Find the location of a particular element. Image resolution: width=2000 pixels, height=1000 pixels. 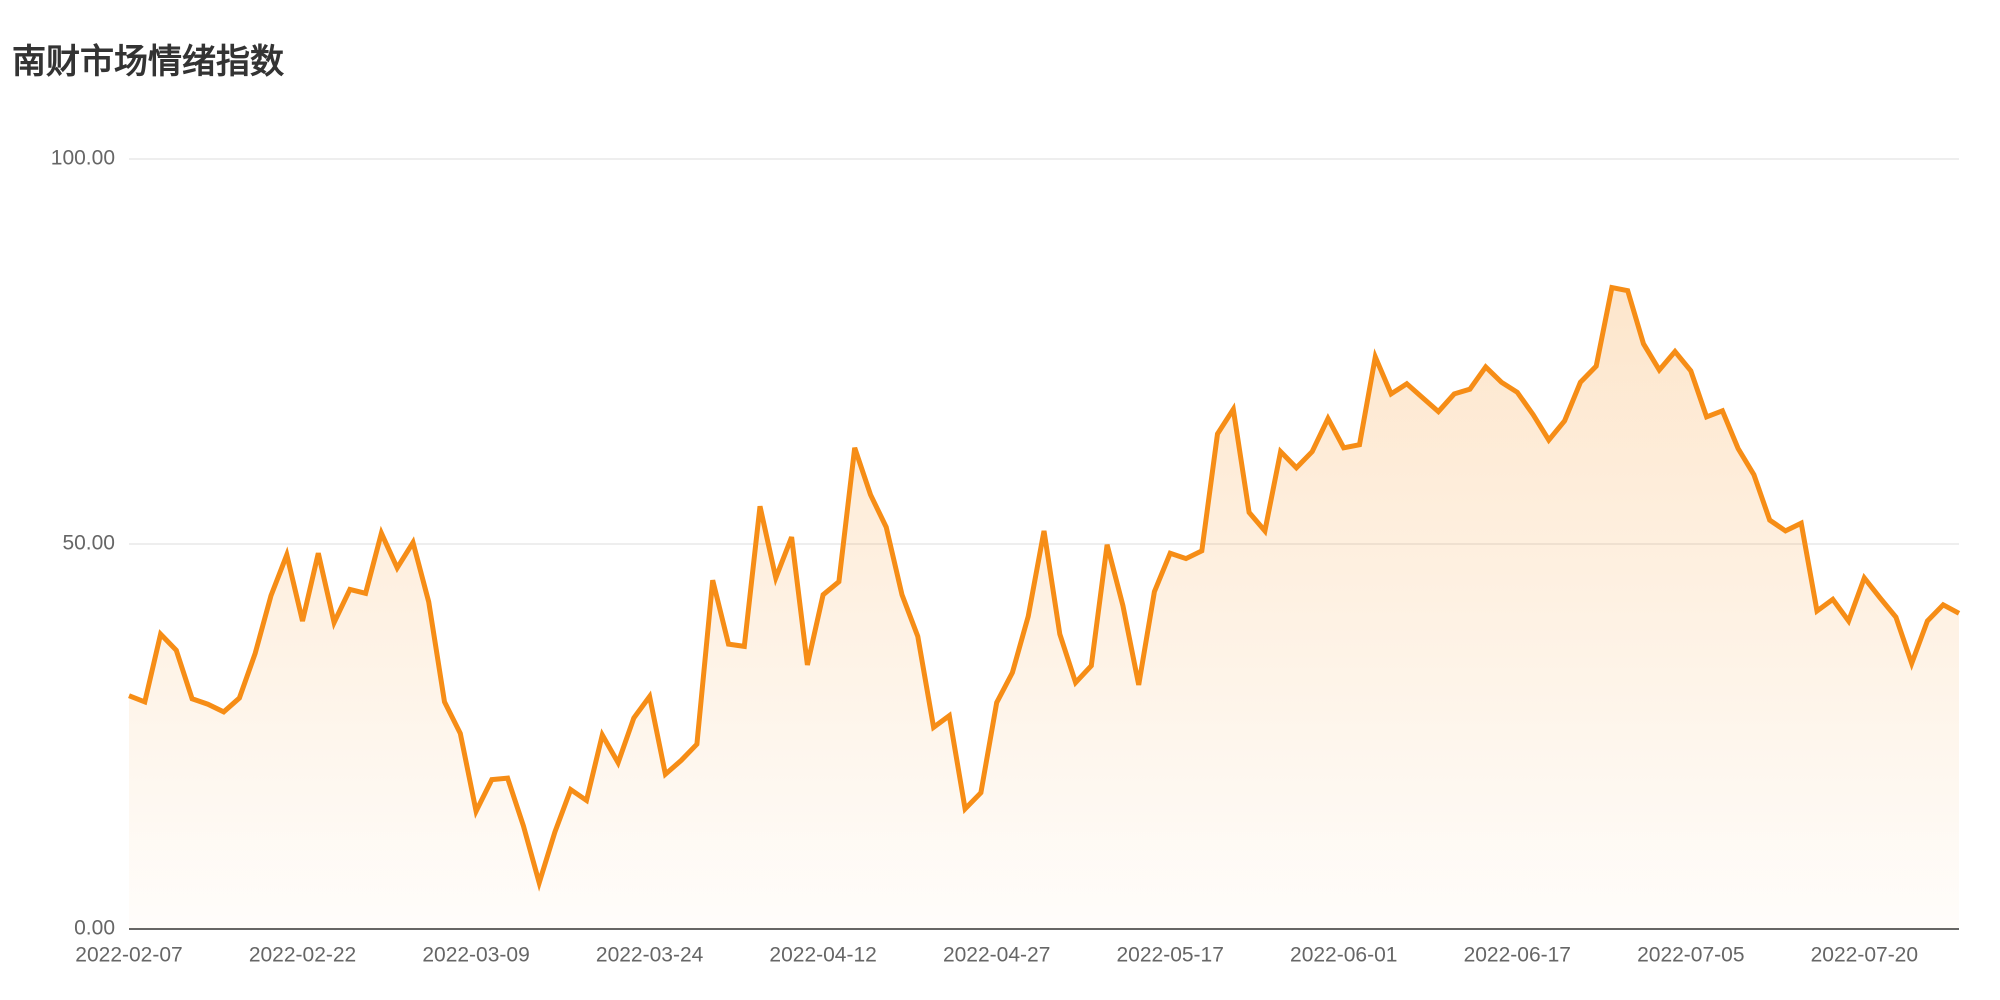

x-tick-label: 2022-02-22 is located at coordinates (302, 955).